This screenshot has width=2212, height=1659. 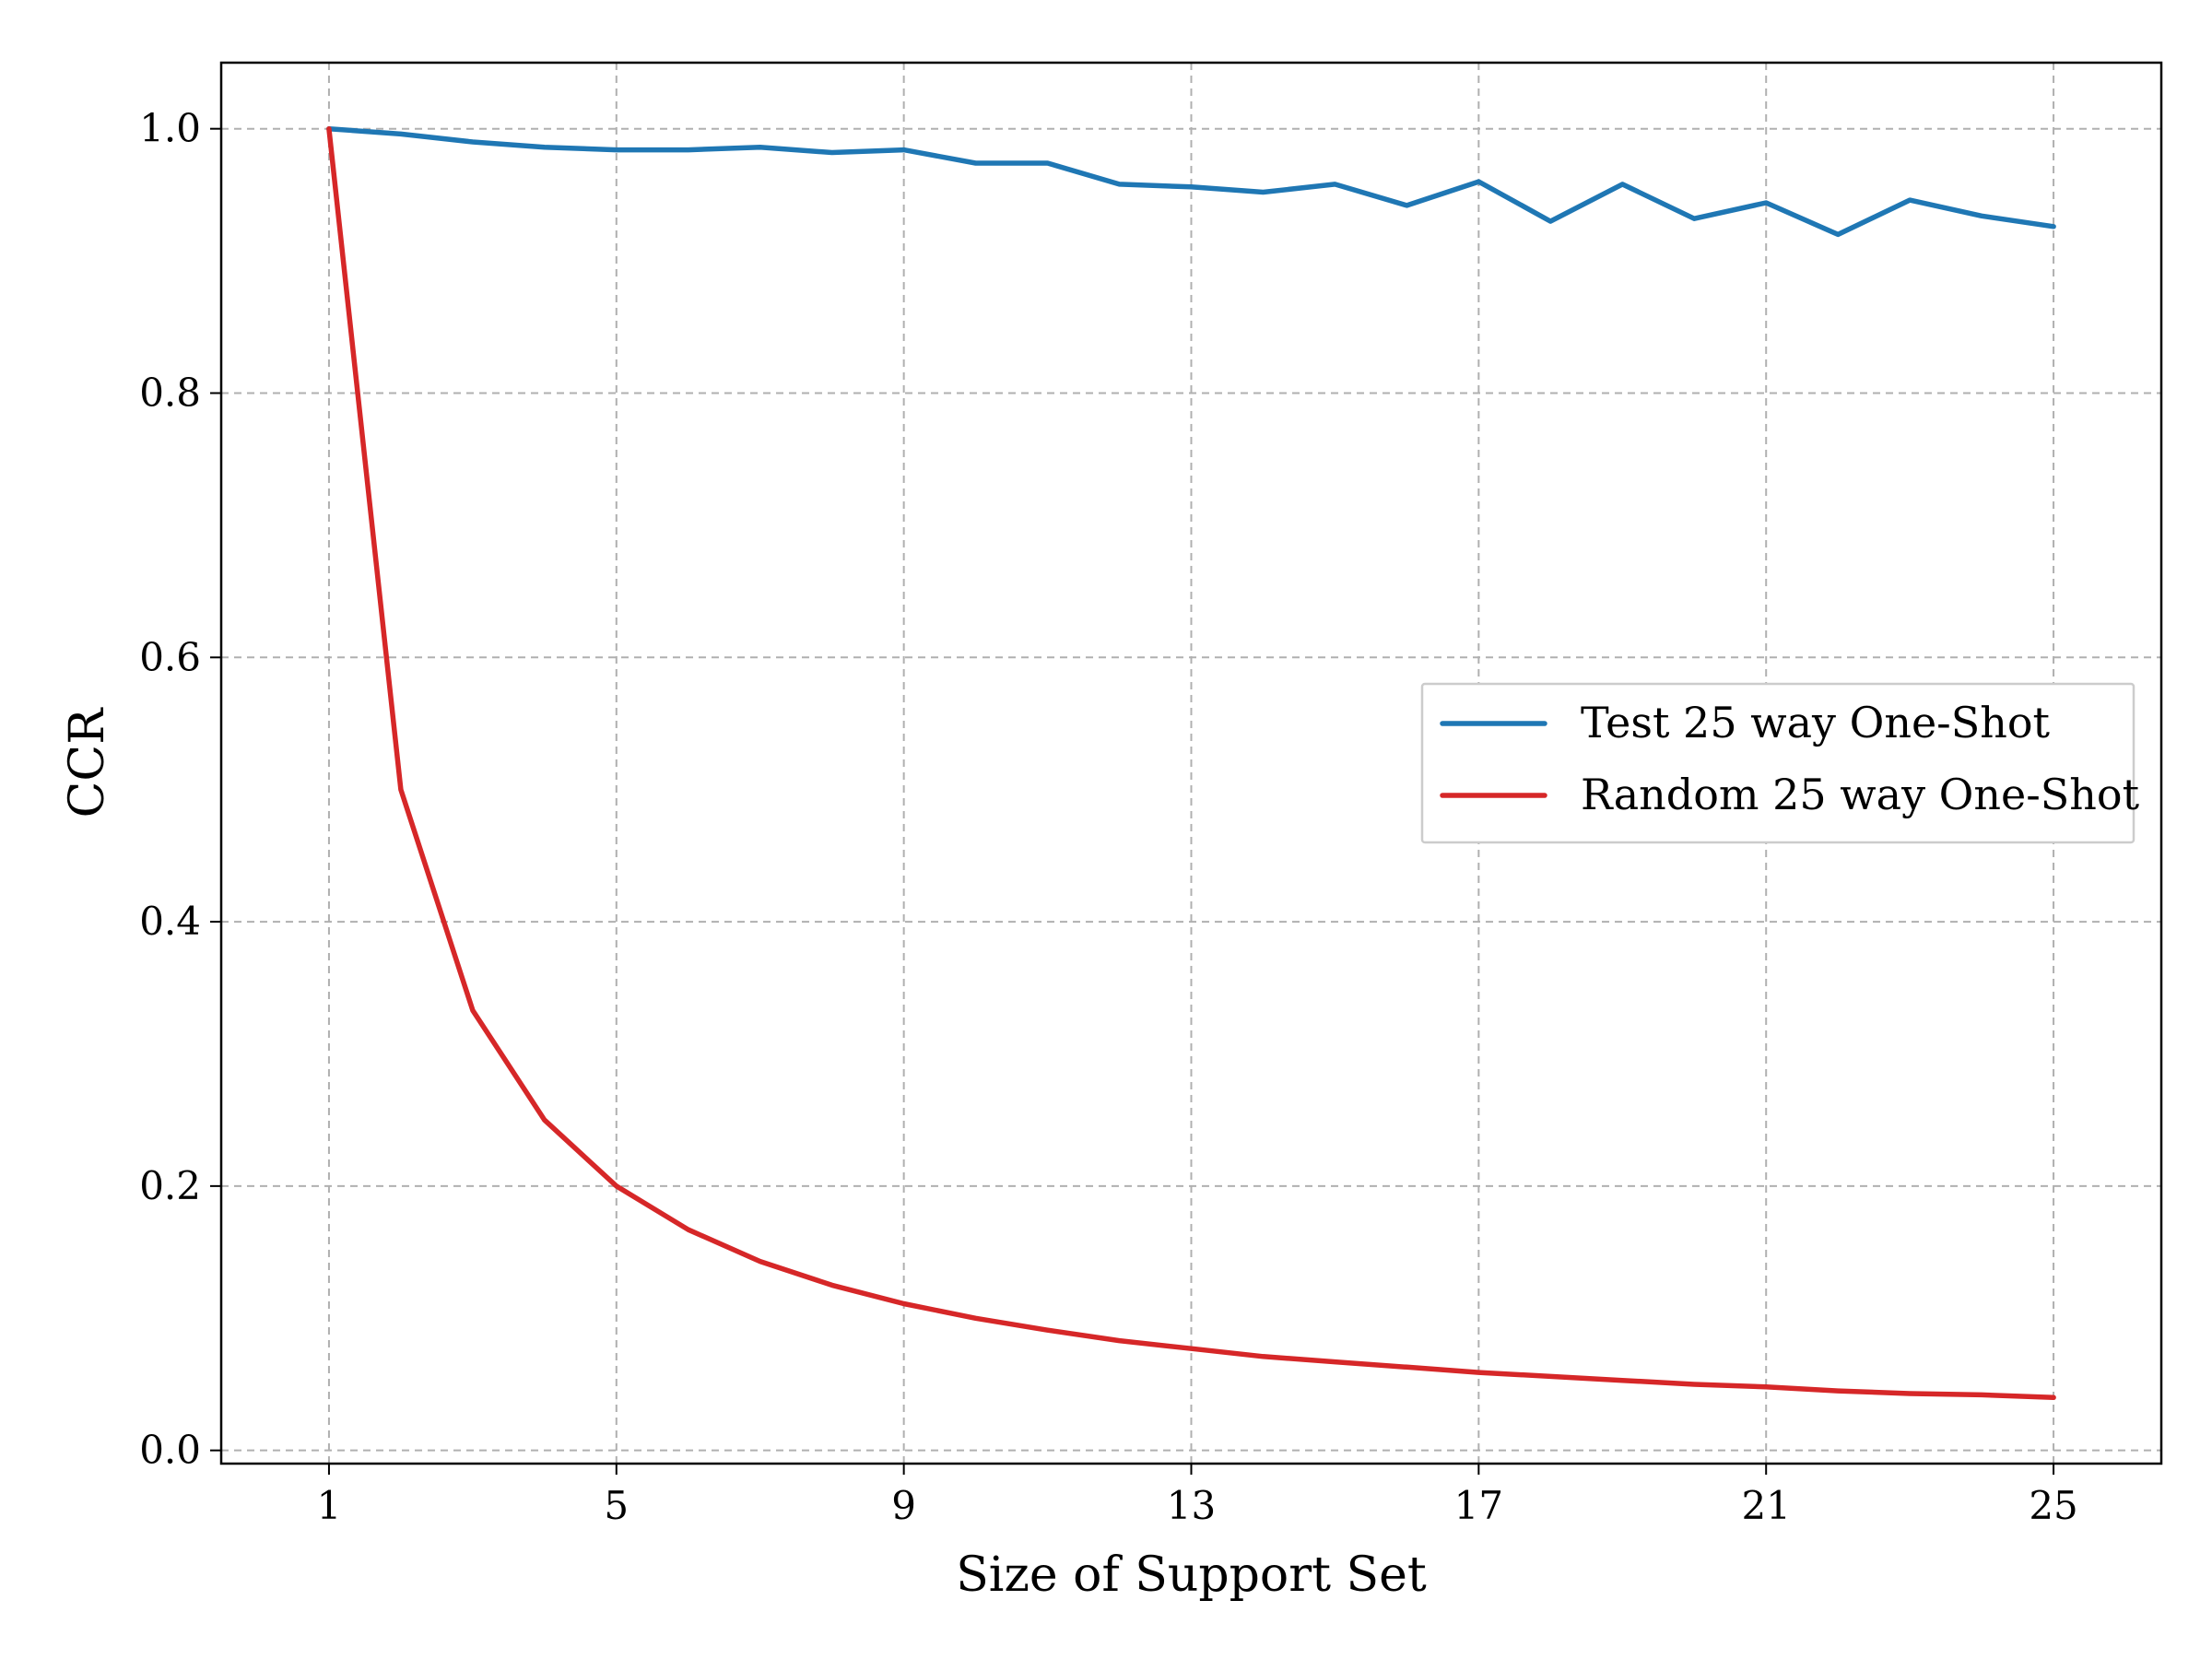 What do you see at coordinates (903, 1505) in the screenshot?
I see `x-tick-label: 9` at bounding box center [903, 1505].